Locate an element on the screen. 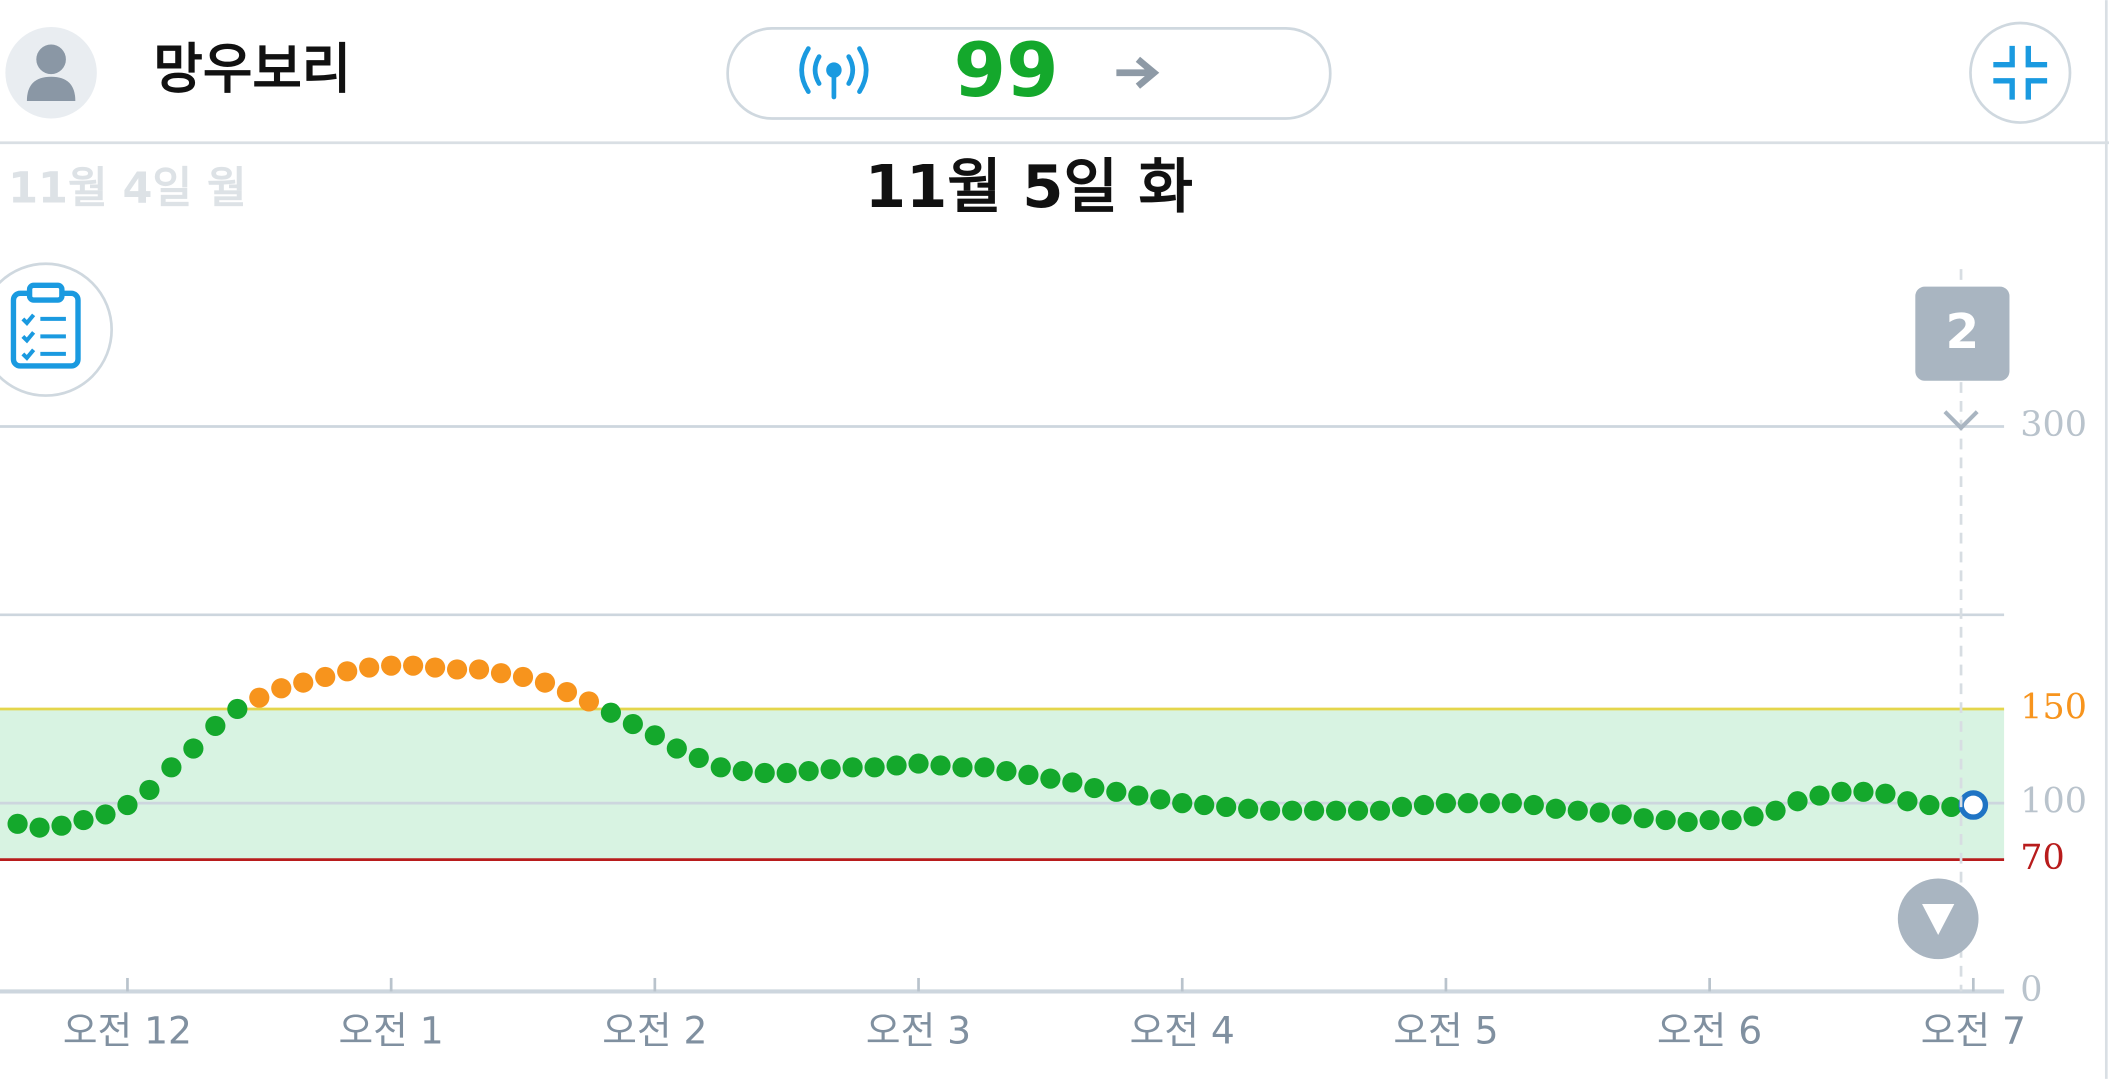  x-tick-label: 오전 3 is located at coordinates (918, 1031).